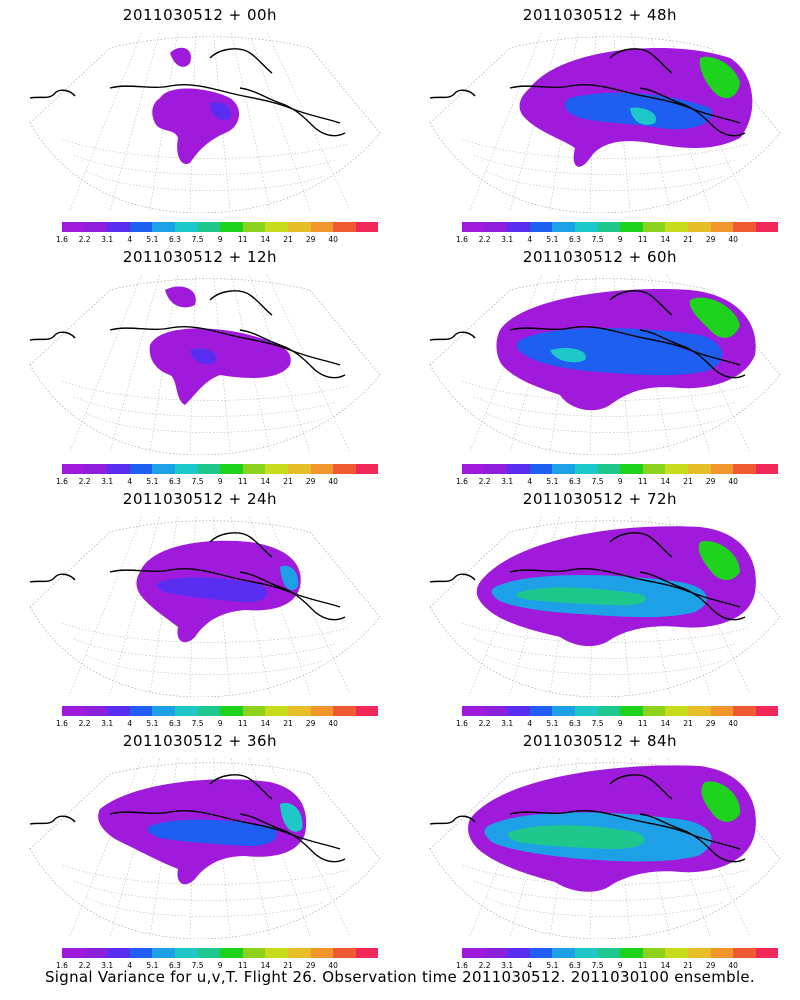  Describe the element at coordinates (310, 723) in the screenshot. I see `colorbar-label: 29` at that location.